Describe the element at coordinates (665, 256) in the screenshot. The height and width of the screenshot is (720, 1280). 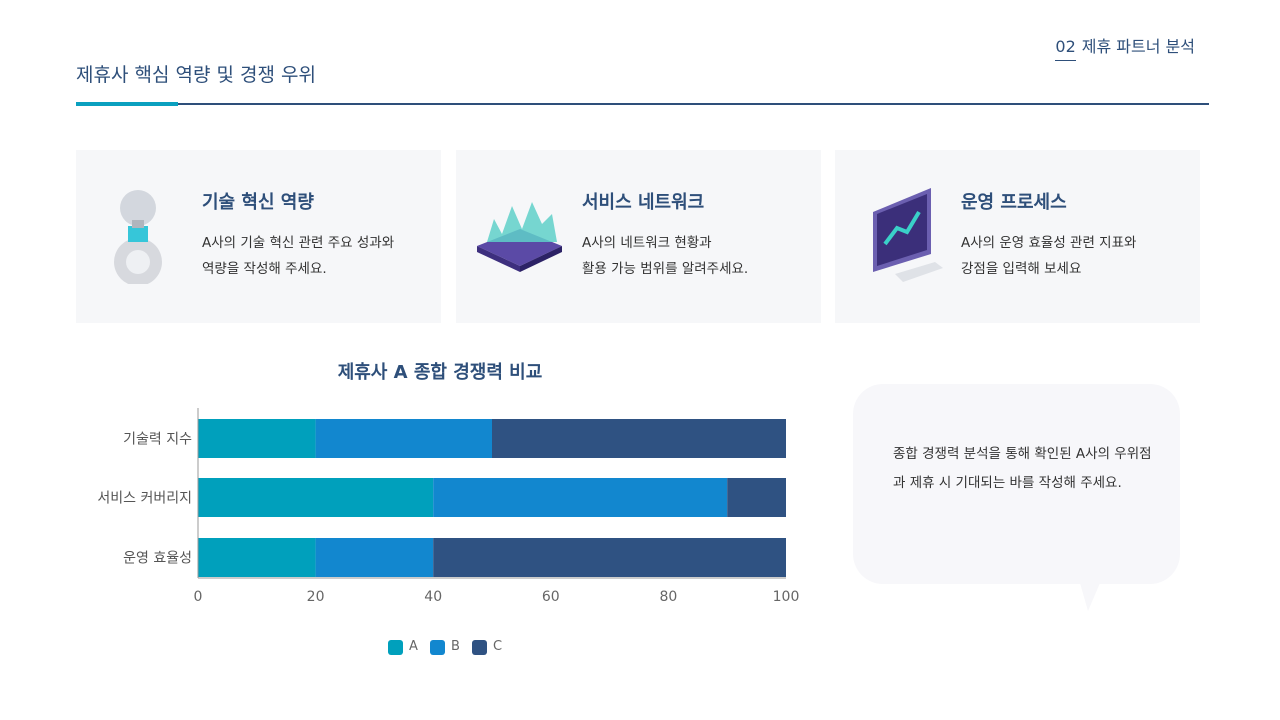
I see `card-text: A사의 네트워크 현황과 활용 가능 범위를 알려주세요.` at that location.